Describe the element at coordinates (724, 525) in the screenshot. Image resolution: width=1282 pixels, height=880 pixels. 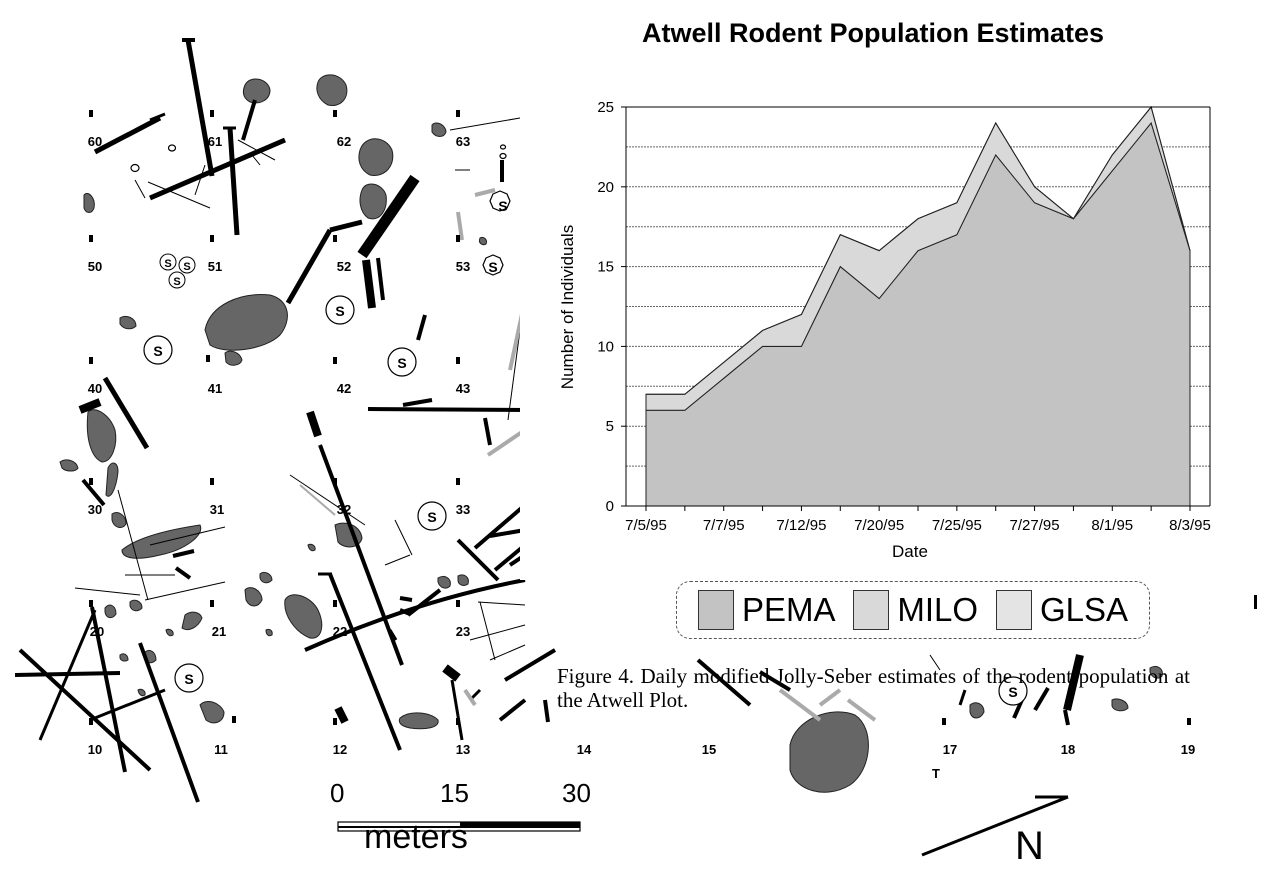
I see `x-tick-label: 7/7/95` at that location.